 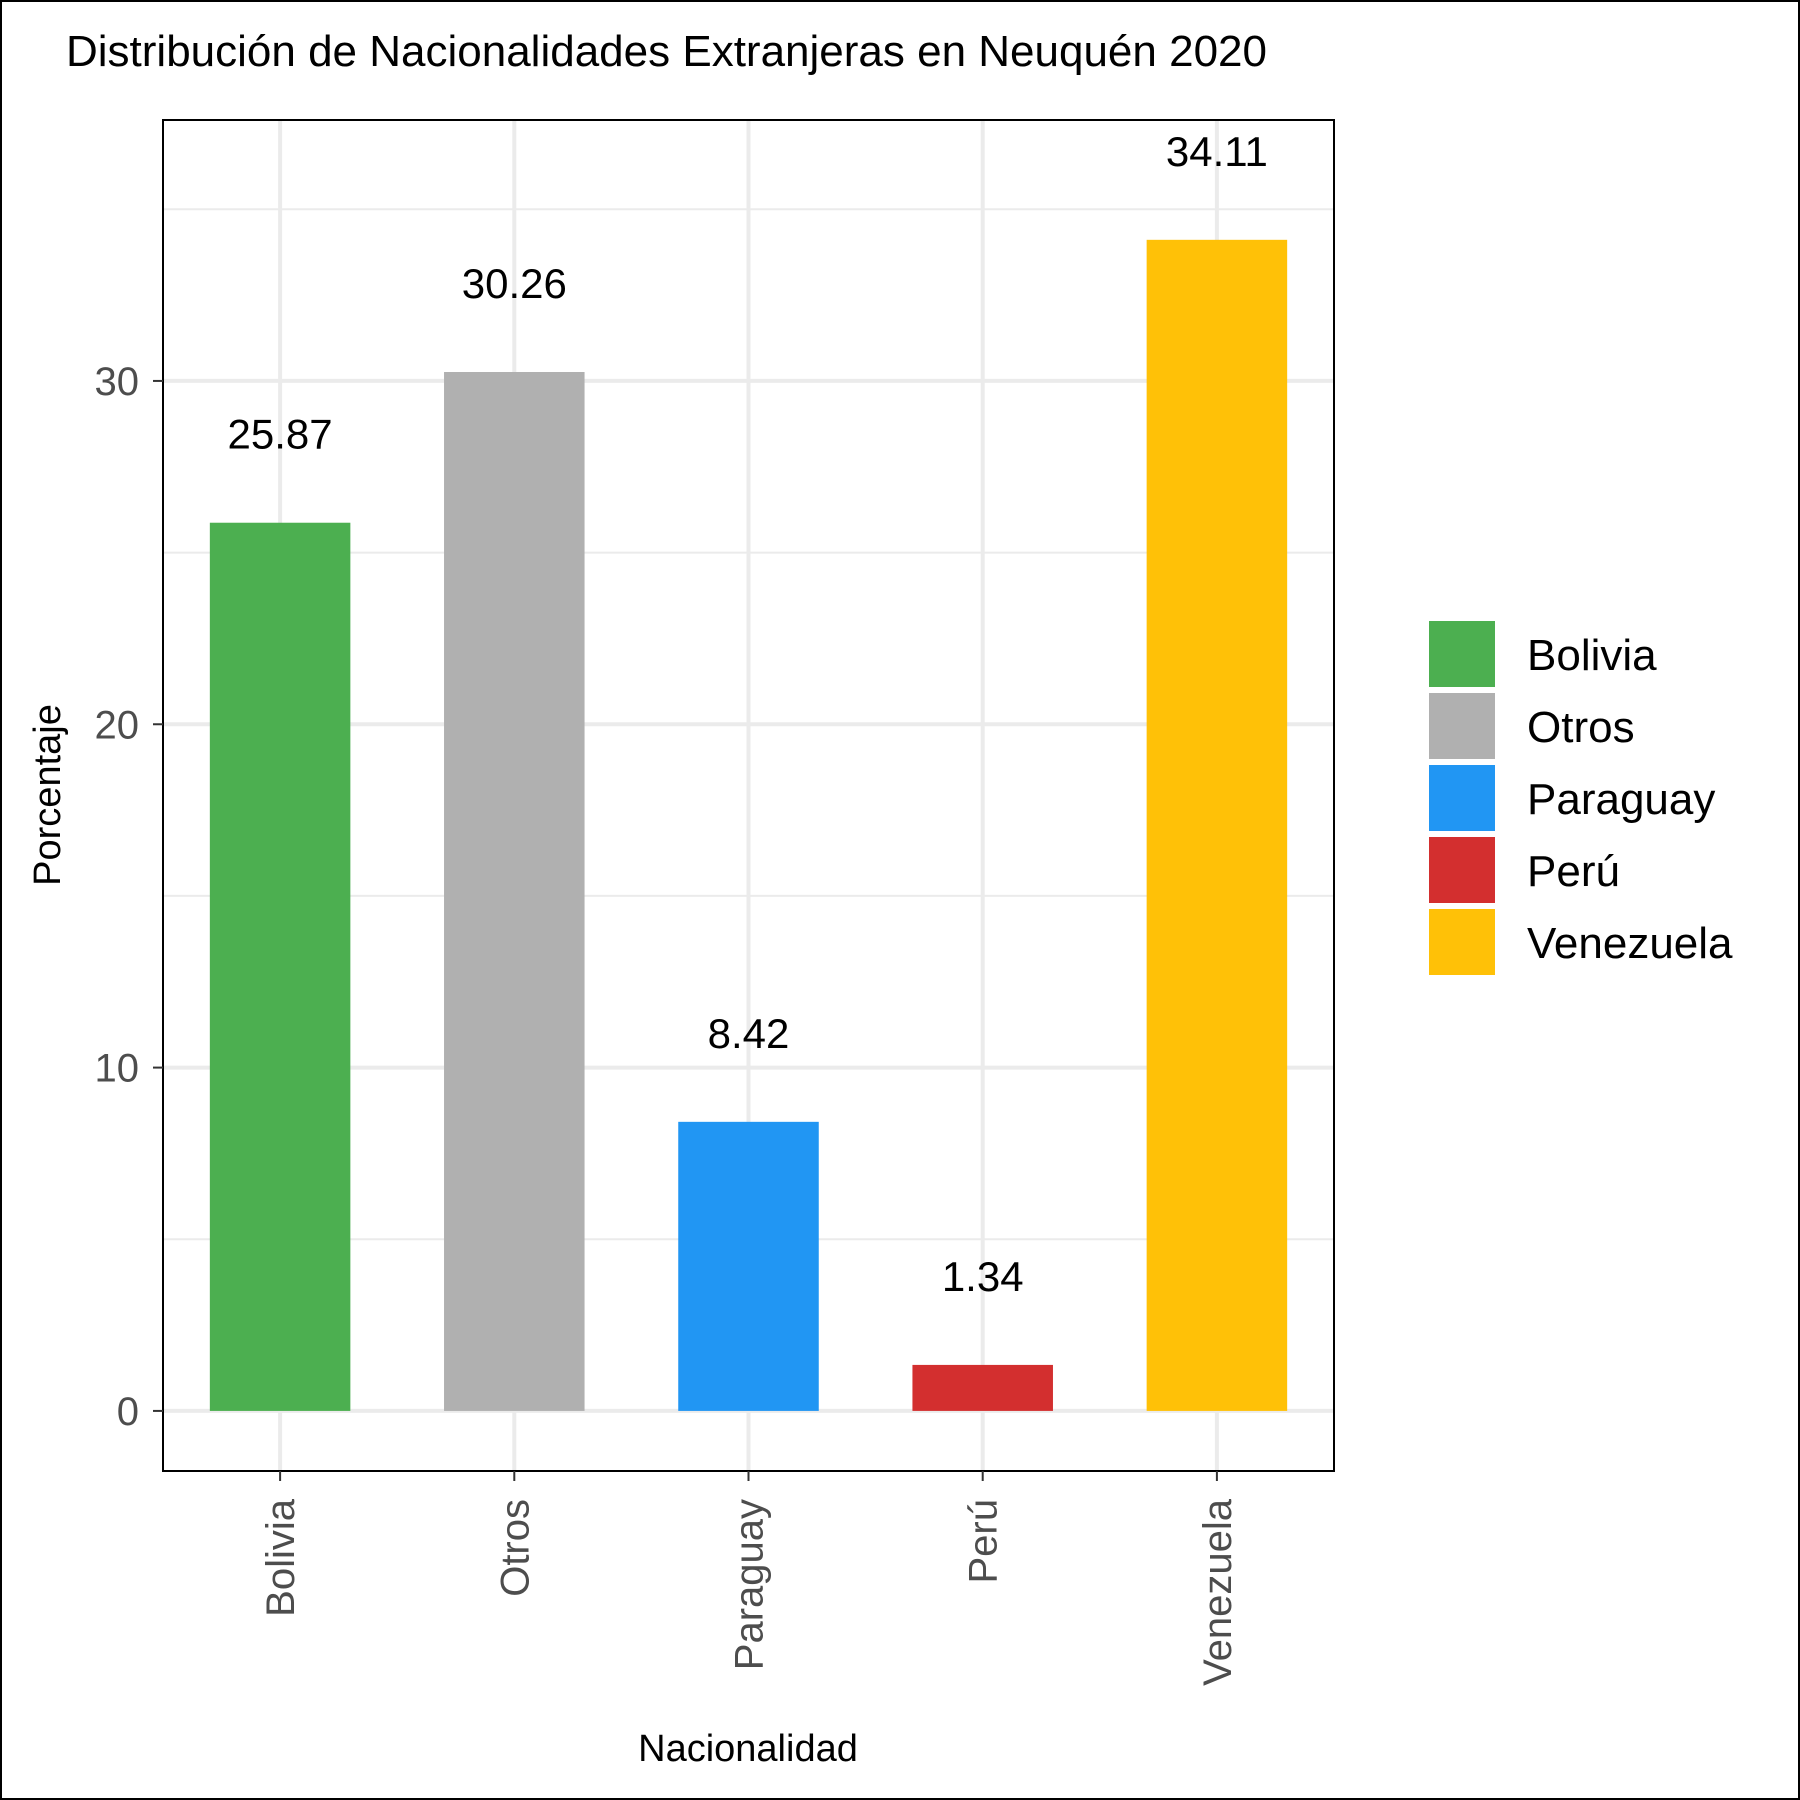 I want to click on legend-label: Otros, so click(x=1581, y=727).